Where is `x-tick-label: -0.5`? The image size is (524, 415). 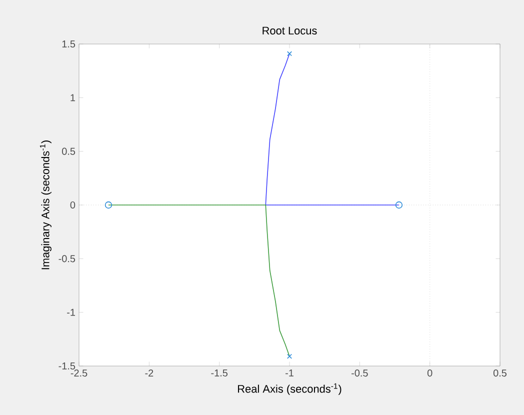 x-tick-label: -0.5 is located at coordinates (360, 373).